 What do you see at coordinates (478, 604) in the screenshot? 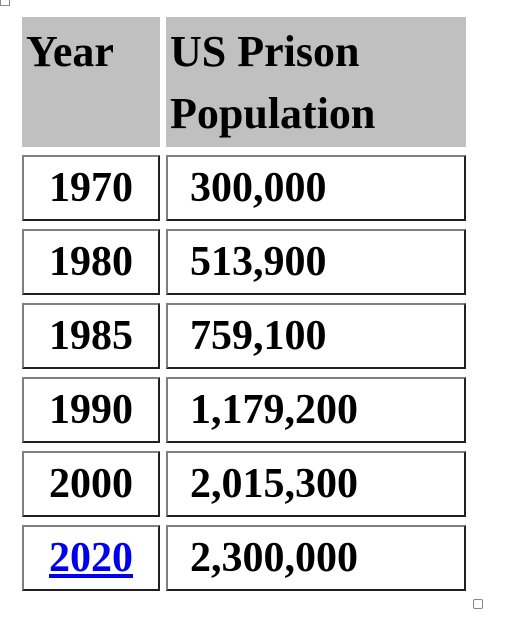
I see `resize-handle` at bounding box center [478, 604].